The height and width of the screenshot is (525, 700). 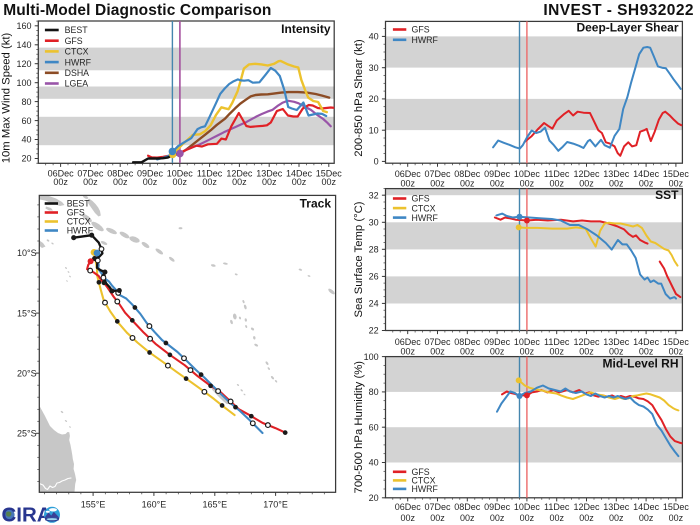 What do you see at coordinates (23, 45) in the screenshot?
I see `svg-text: 140` at bounding box center [23, 45].